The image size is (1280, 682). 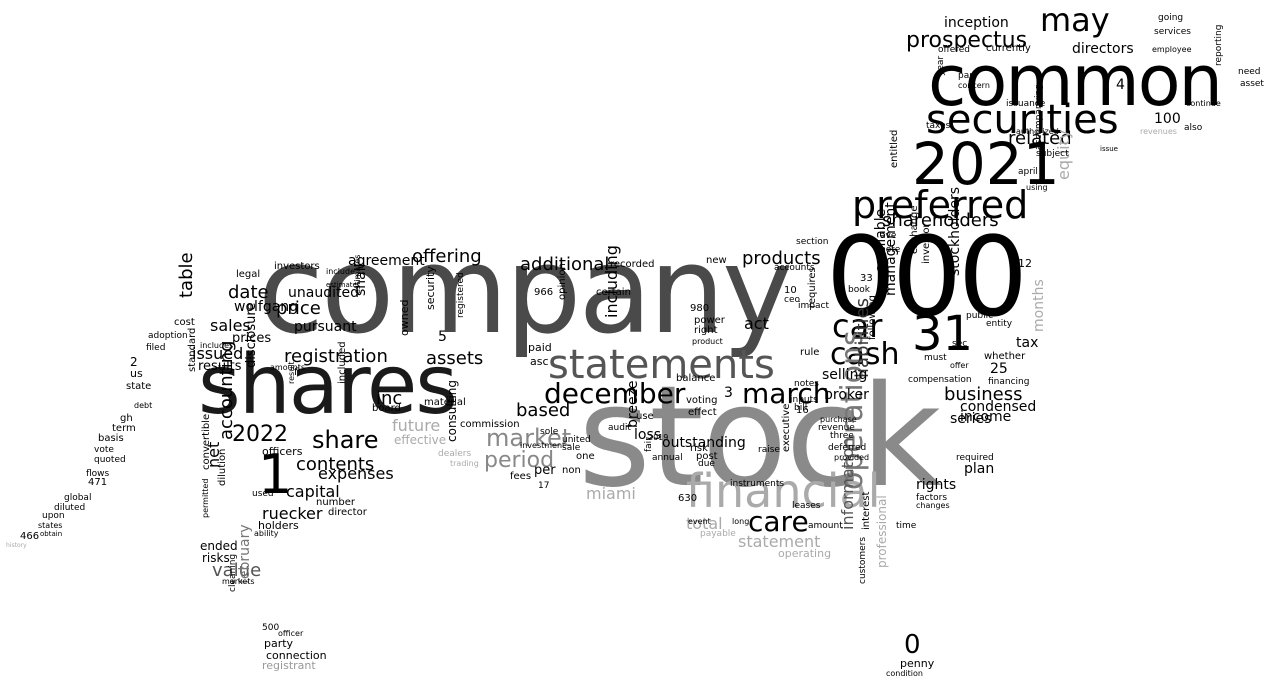 What do you see at coordinates (124, 428) in the screenshot?
I see `word-term: term` at bounding box center [124, 428].